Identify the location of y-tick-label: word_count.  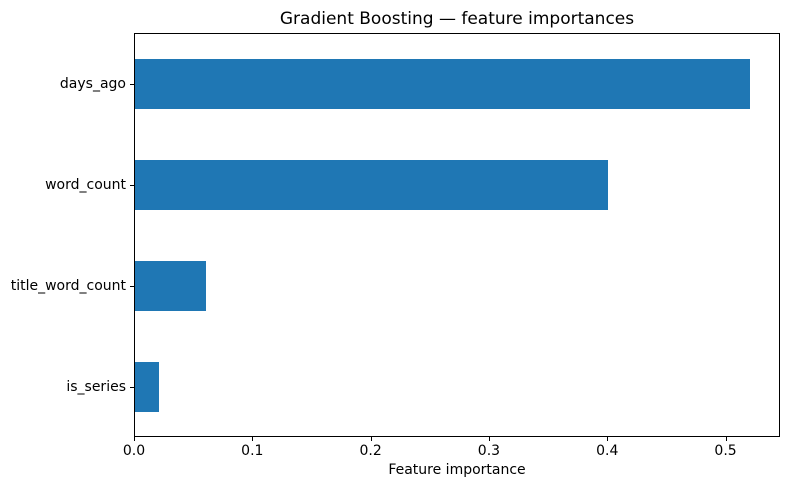
(85, 184).